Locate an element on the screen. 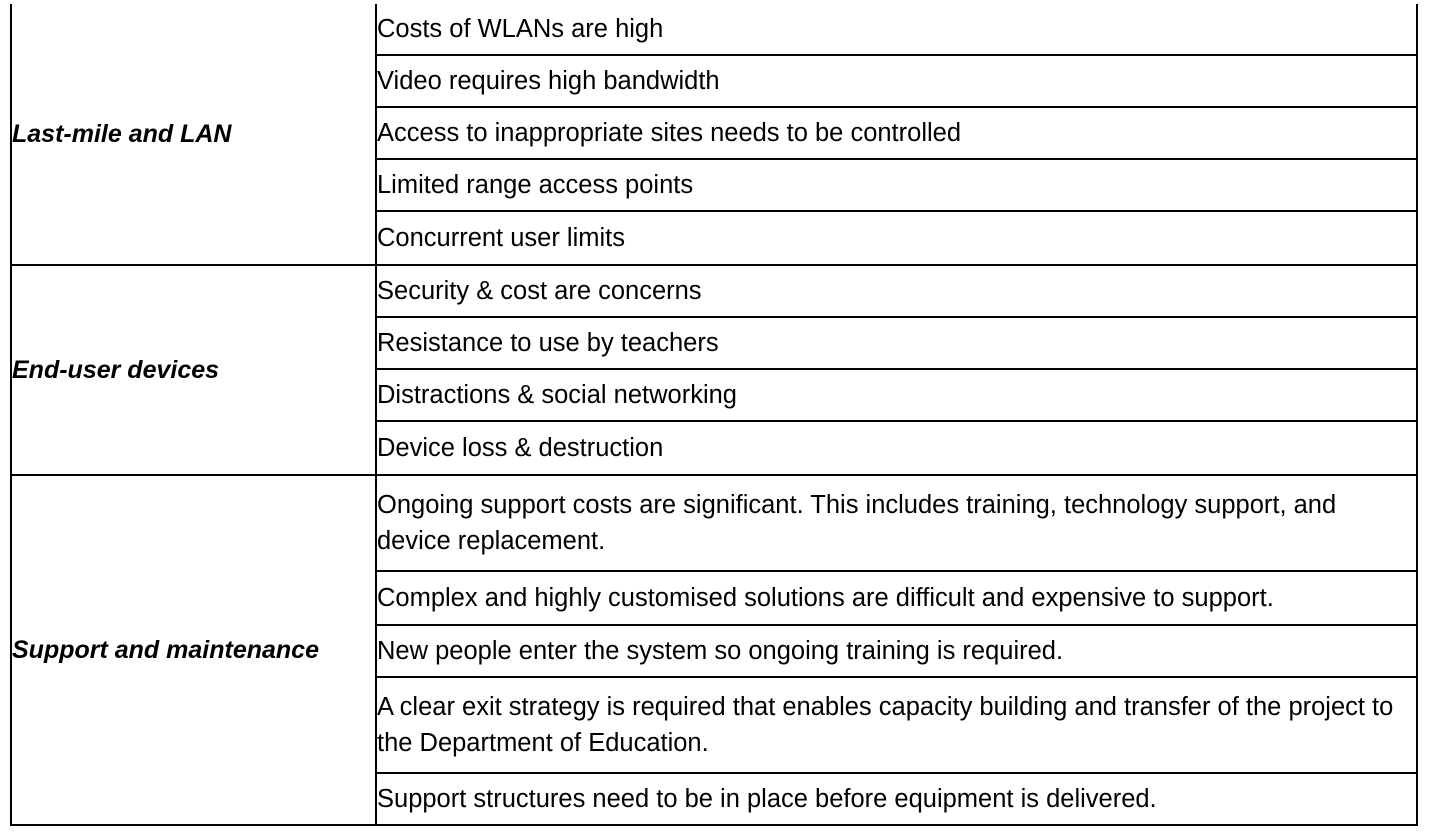 The height and width of the screenshot is (840, 1434). item-text: Device loss & destruction is located at coordinates (520, 448).